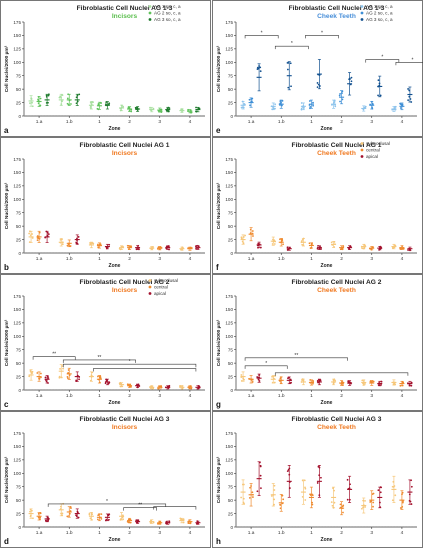 The width and height of the screenshot is (423, 550). What do you see at coordinates (336, 290) in the screenshot?
I see `chart-subtitle: Cheek Teeth` at bounding box center [336, 290].